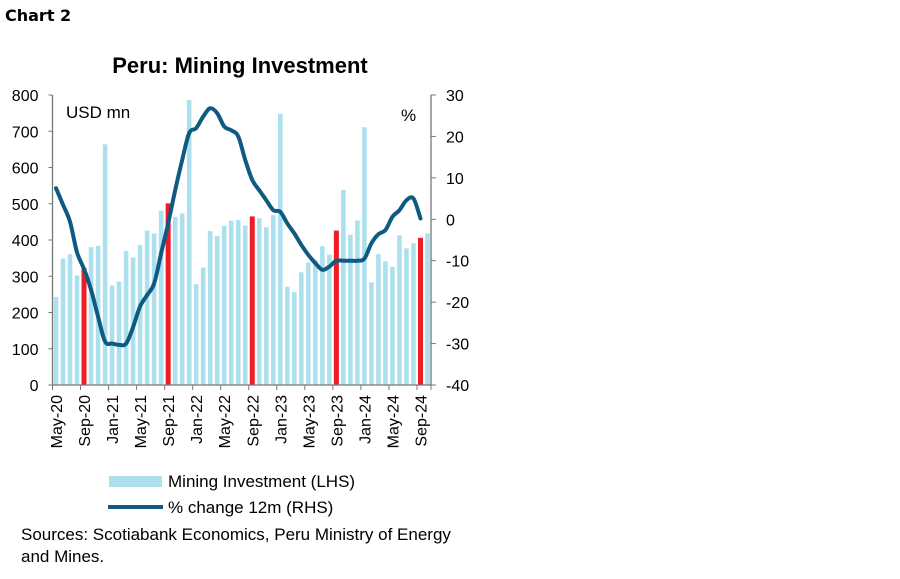 Image resolution: width=900 pixels, height=579 pixels. I want to click on x-tick-label: Jan-24, so click(365, 419).